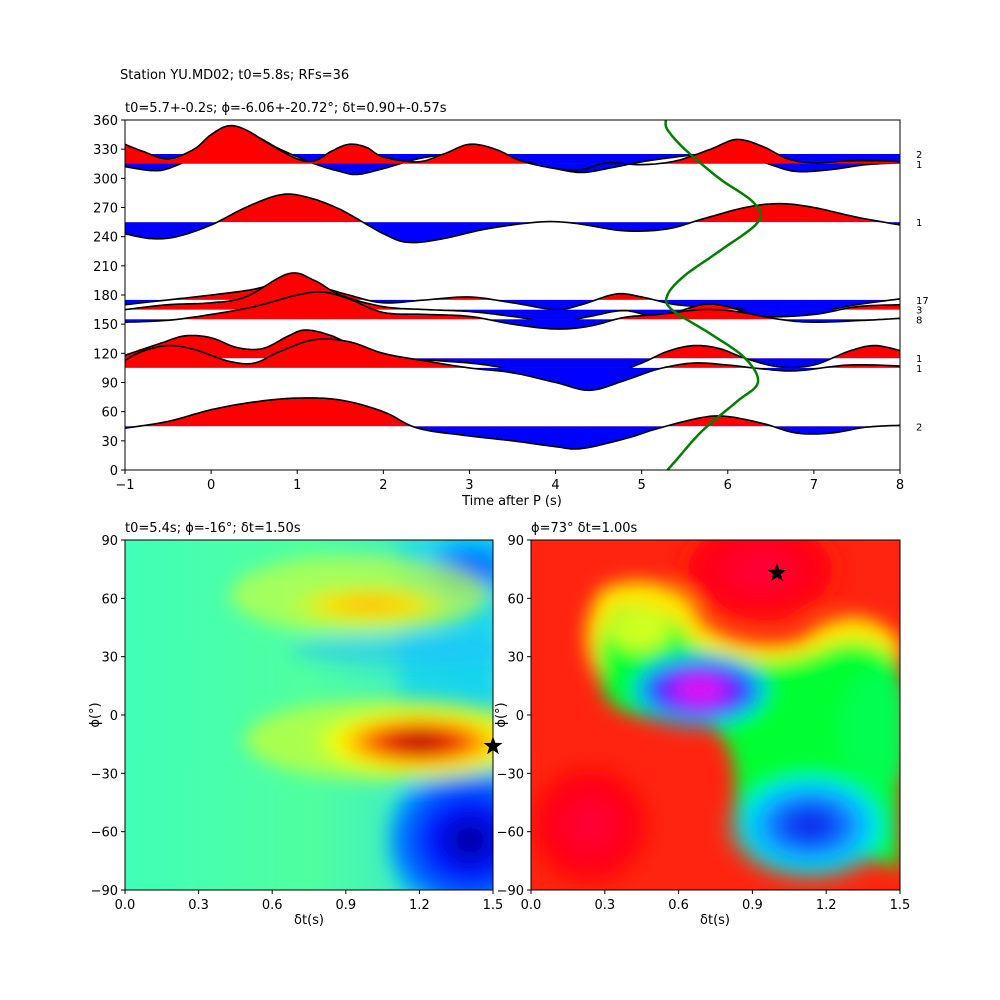  What do you see at coordinates (584, 528) in the screenshot?
I see `right-grid-title: ϕ=73° δt=1.00s` at bounding box center [584, 528].